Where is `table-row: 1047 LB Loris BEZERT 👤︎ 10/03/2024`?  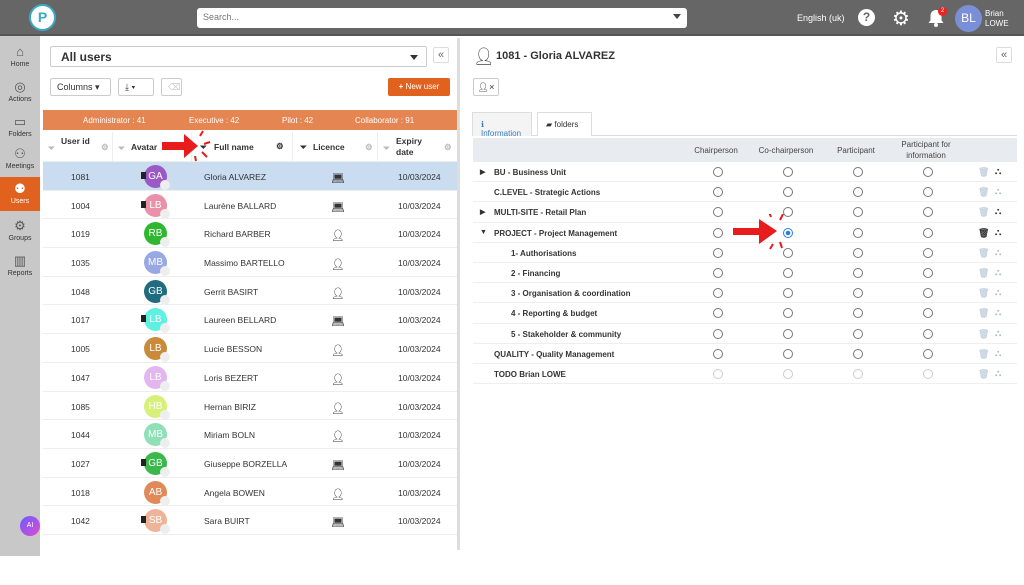 table-row: 1047 LB Loris BEZERT 👤︎ 10/03/2024 is located at coordinates (250, 377).